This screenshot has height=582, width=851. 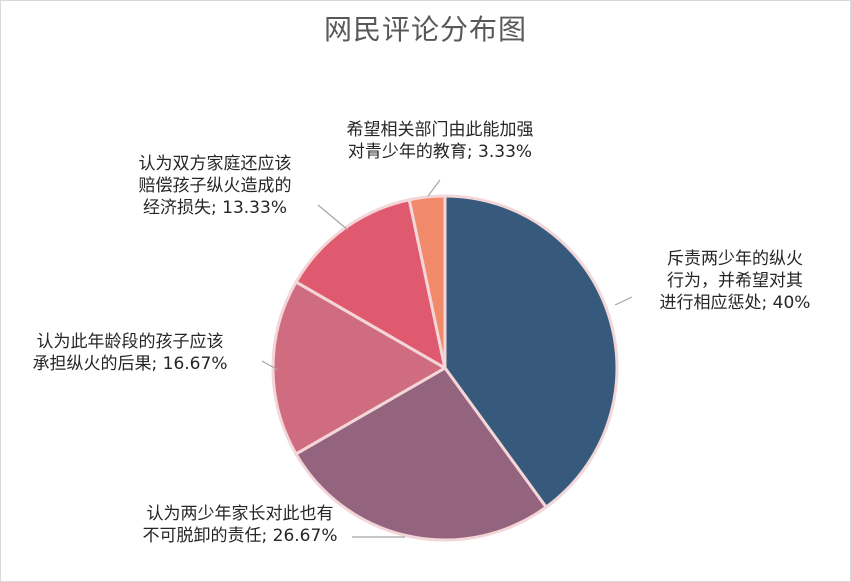 What do you see at coordinates (240, 525) in the screenshot?
I see `slice-label: 认为两少年家长对此也有不可脱卸的责任; 26.67%` at bounding box center [240, 525].